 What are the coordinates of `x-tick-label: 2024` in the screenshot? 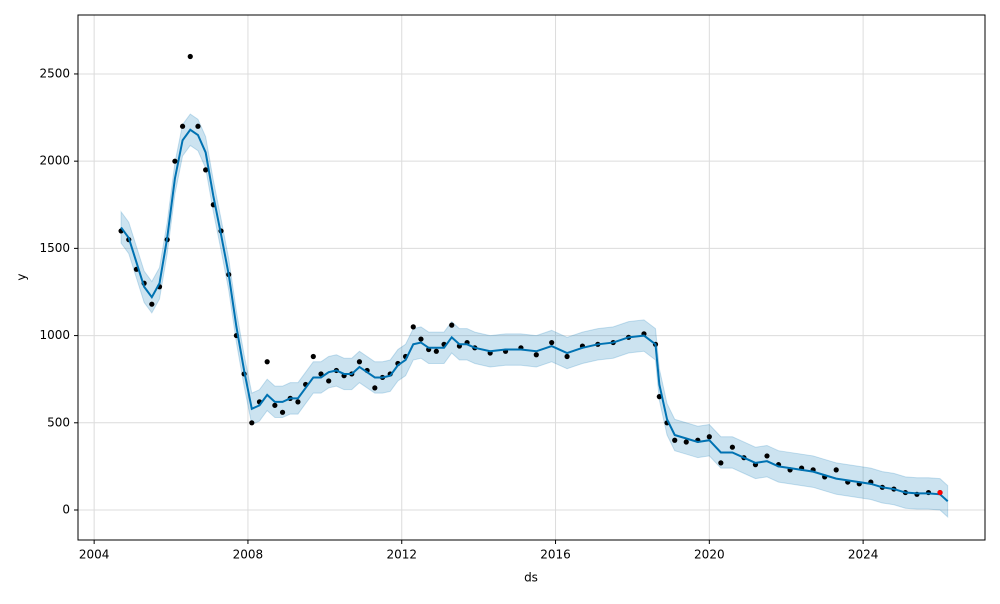 It's located at (863, 555).